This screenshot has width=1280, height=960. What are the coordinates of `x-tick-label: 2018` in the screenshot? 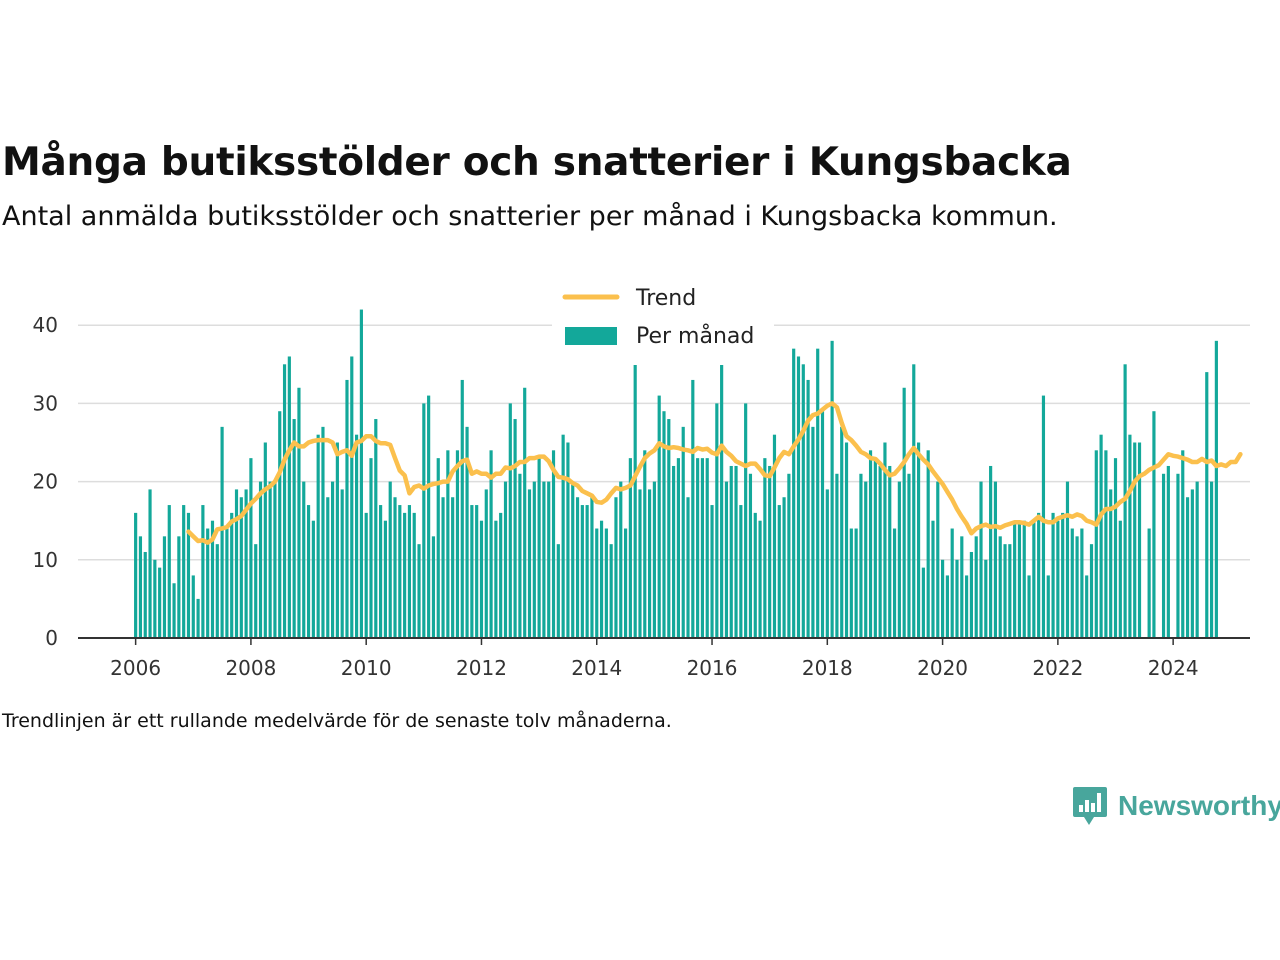 It's located at (827, 668).